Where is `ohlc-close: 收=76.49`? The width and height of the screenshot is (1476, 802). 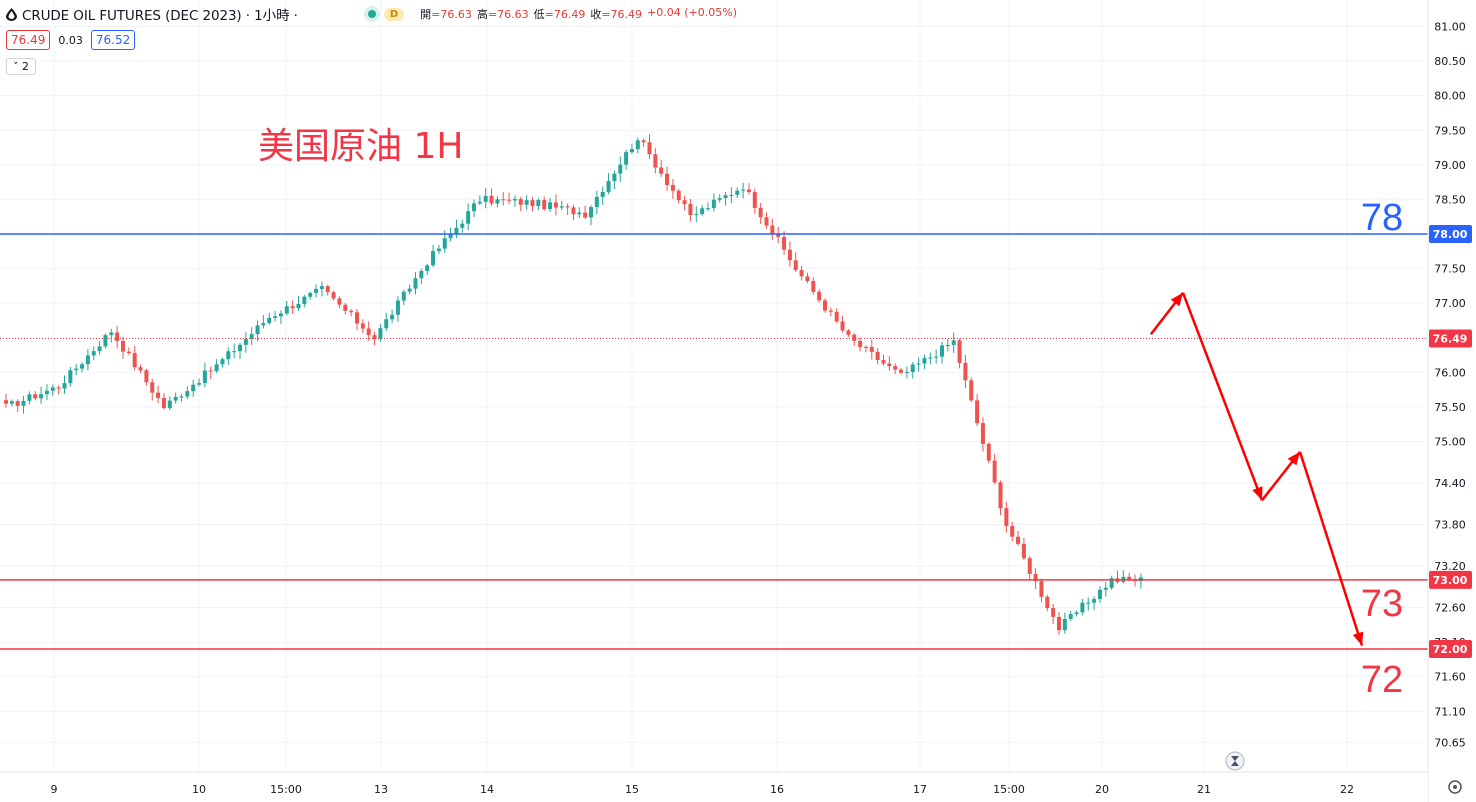 ohlc-close: 收=76.49 is located at coordinates (616, 14).